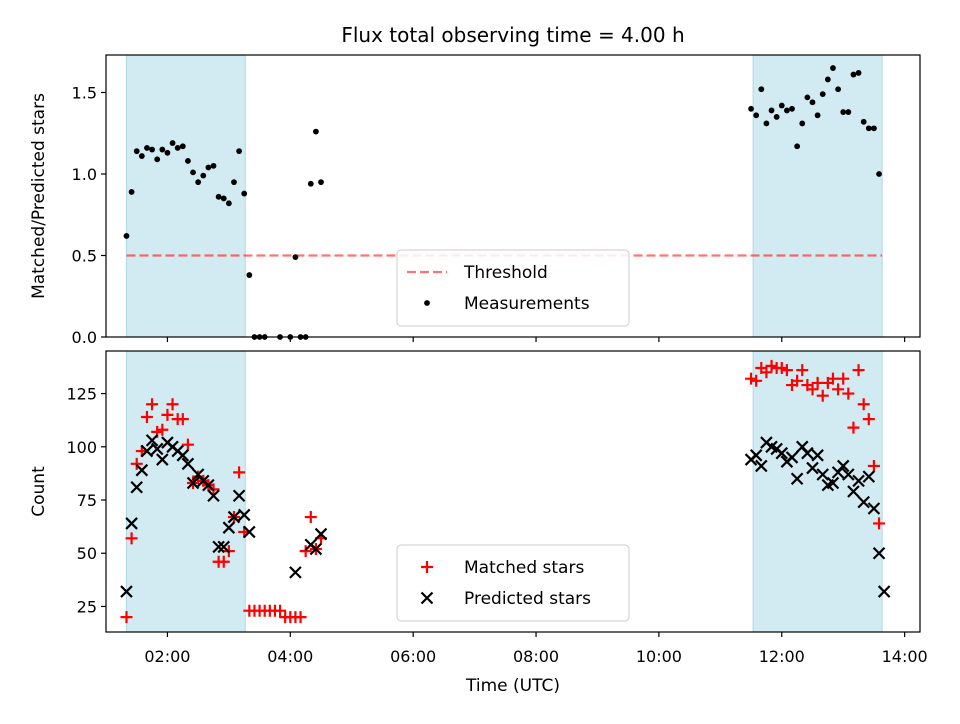 The height and width of the screenshot is (724, 960). What do you see at coordinates (39, 491) in the screenshot?
I see `y-axis-label-bottom: Count` at bounding box center [39, 491].